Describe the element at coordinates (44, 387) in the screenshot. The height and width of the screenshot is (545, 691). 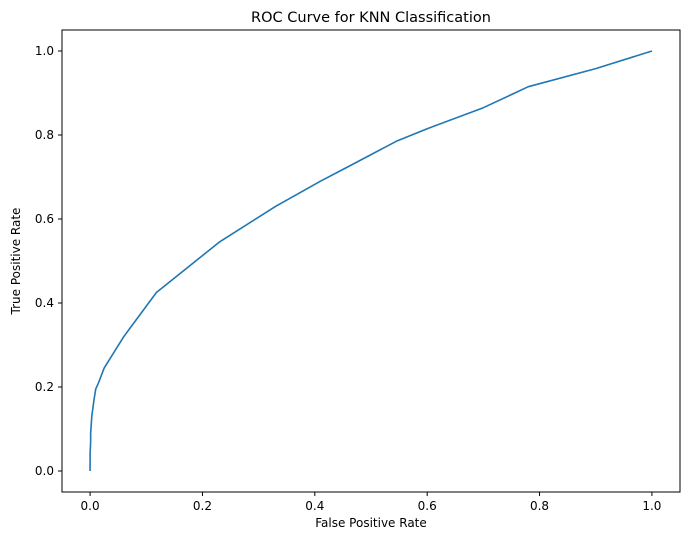
I see `y-tick-label: 0.2` at that location.